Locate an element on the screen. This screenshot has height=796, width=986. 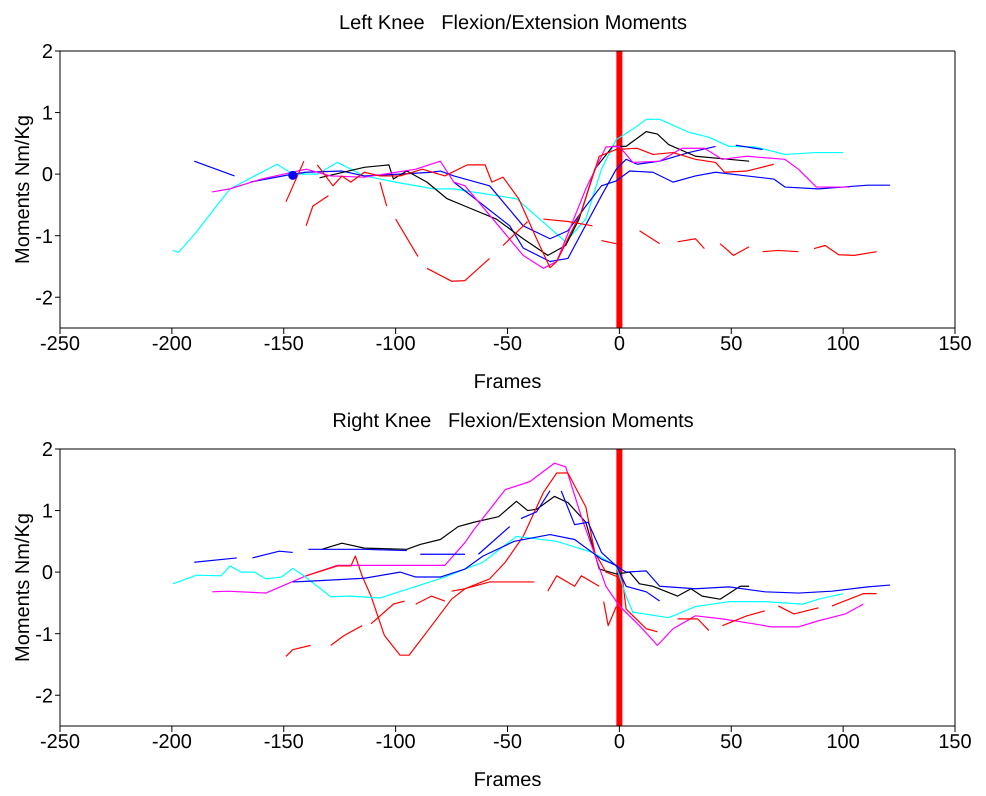
chart-title: Left Knee Flexion/Extension Moments is located at coordinates (513, 23).